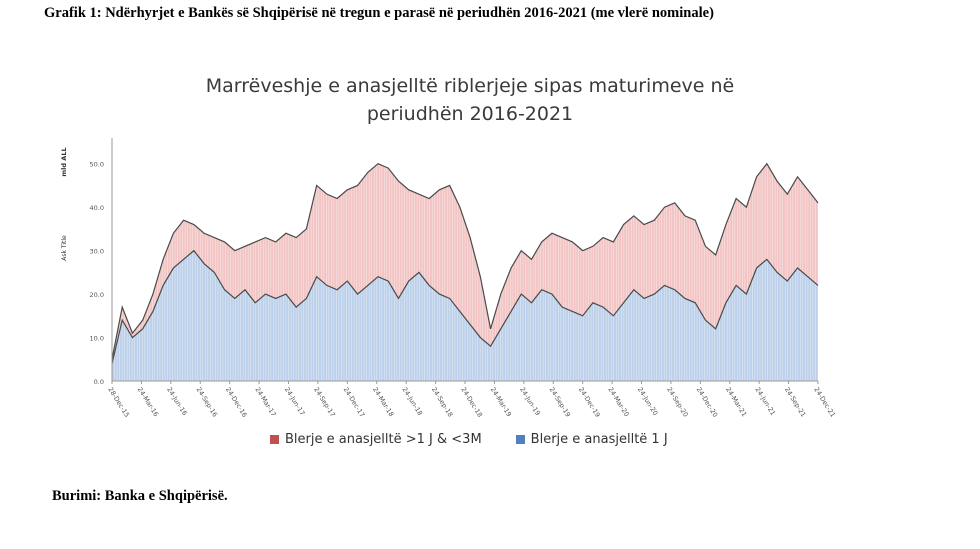 This screenshot has height=549, width=980. What do you see at coordinates (648, 401) in the screenshot?
I see `x-tick-label: 24-Jun-20` at bounding box center [648, 401].